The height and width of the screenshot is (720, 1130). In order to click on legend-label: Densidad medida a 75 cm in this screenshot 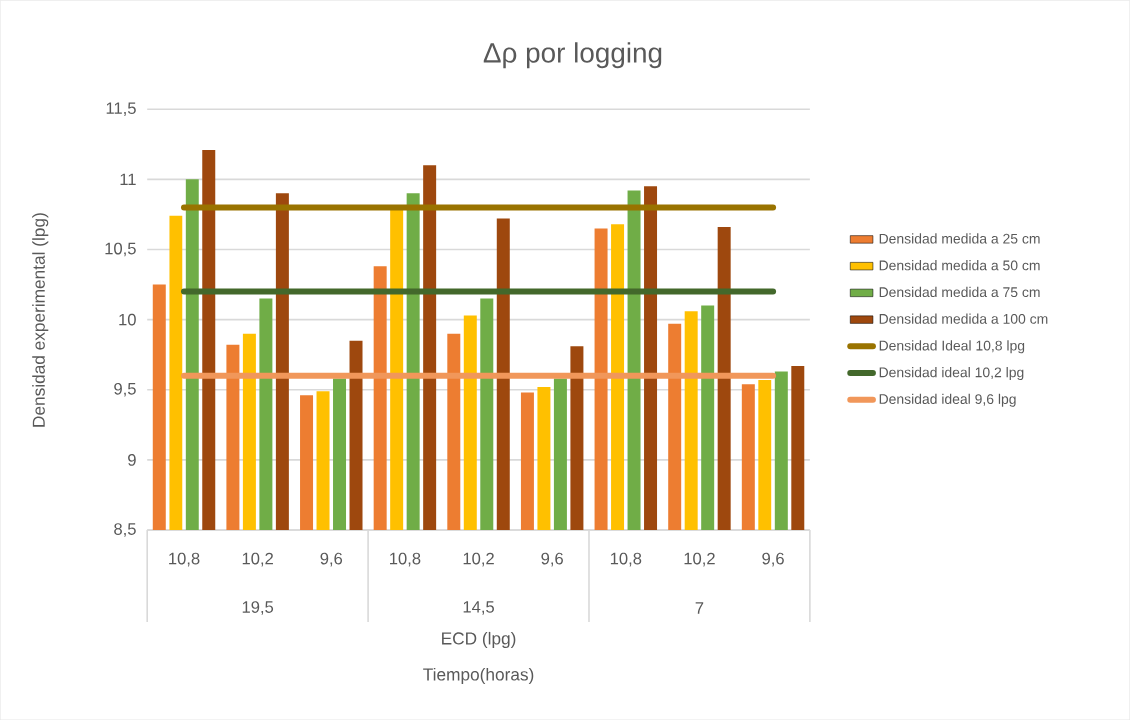, I will do `click(959, 291)`.